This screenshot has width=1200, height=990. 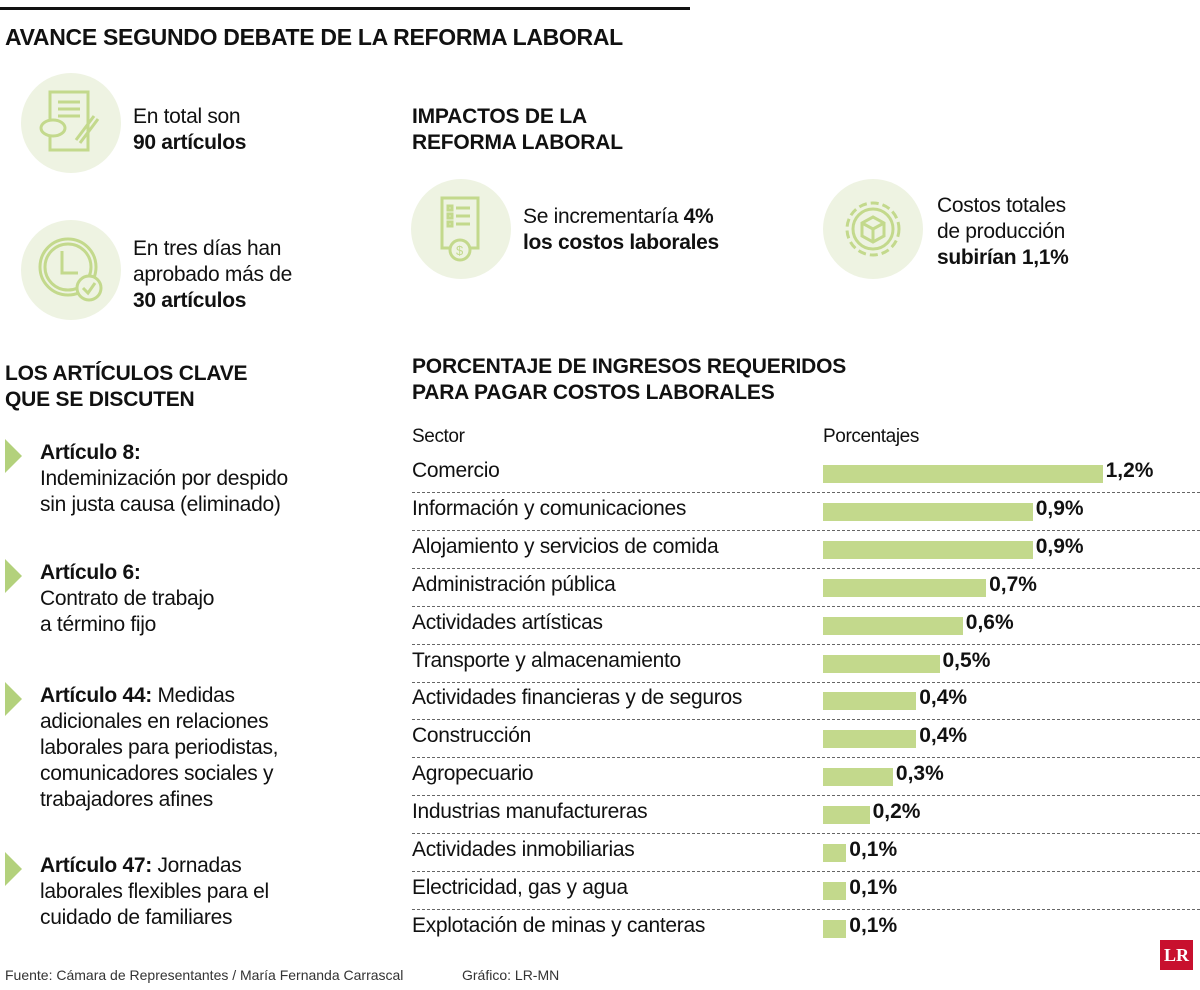 I want to click on category-label: Comercio, so click(x=456, y=470).